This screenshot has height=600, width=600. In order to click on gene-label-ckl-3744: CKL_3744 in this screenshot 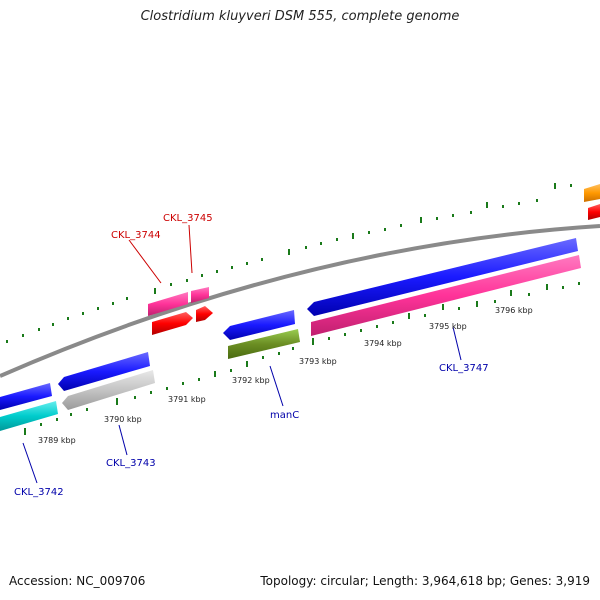, I will do `click(136, 235)`.